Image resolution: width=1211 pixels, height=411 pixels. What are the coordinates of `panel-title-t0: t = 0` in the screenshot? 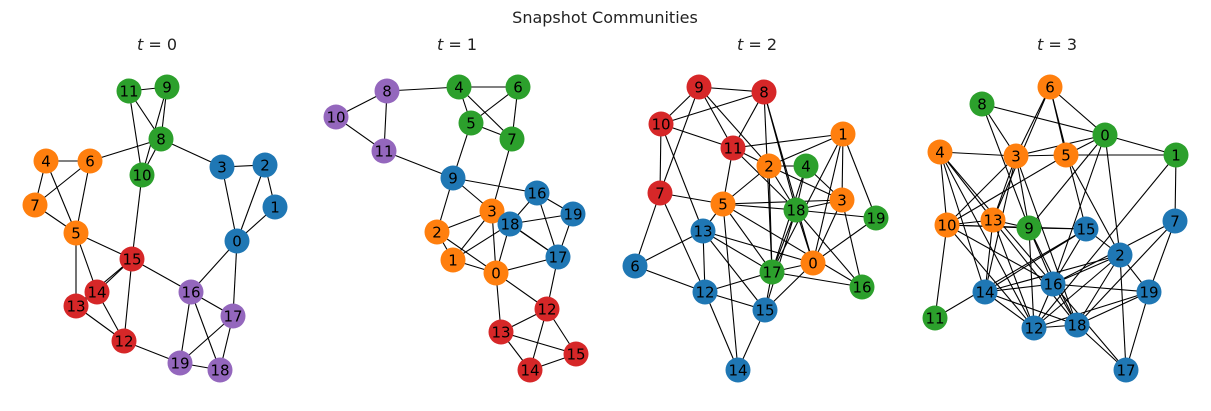 It's located at (157, 44).